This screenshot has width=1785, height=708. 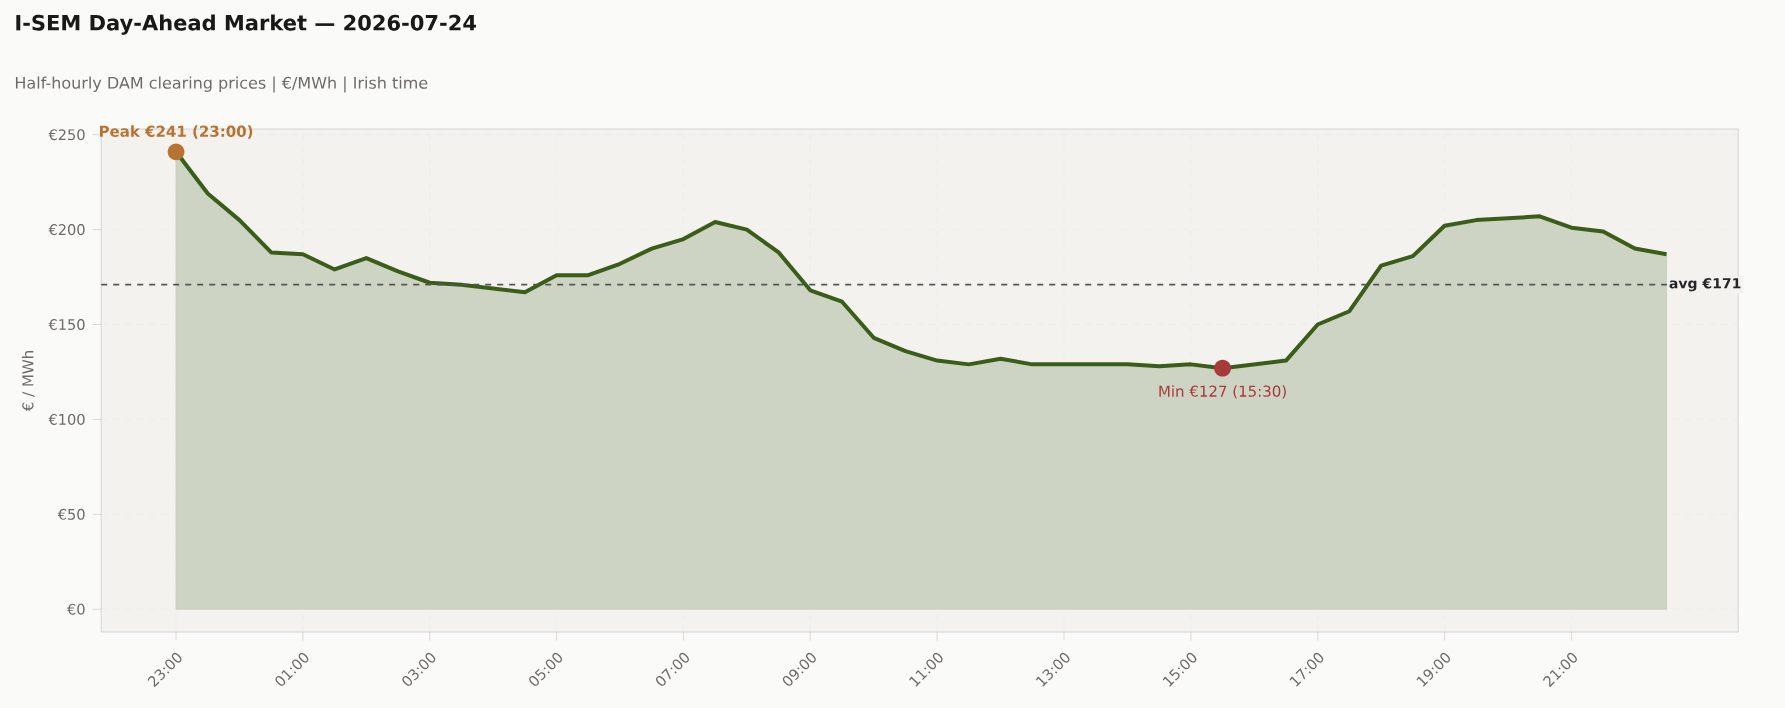 What do you see at coordinates (71, 514) in the screenshot?
I see `y-tick-label: €50` at bounding box center [71, 514].